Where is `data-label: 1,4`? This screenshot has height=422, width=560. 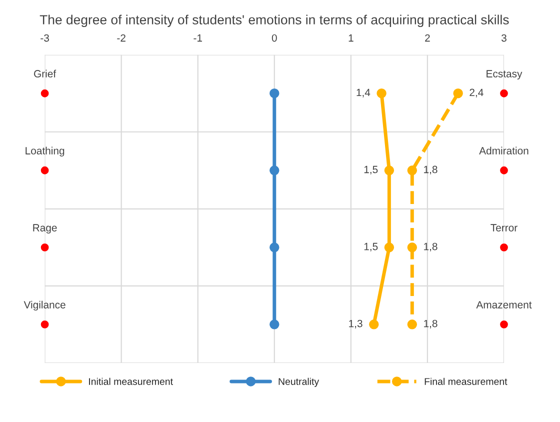
data-label: 1,4 is located at coordinates (363, 93).